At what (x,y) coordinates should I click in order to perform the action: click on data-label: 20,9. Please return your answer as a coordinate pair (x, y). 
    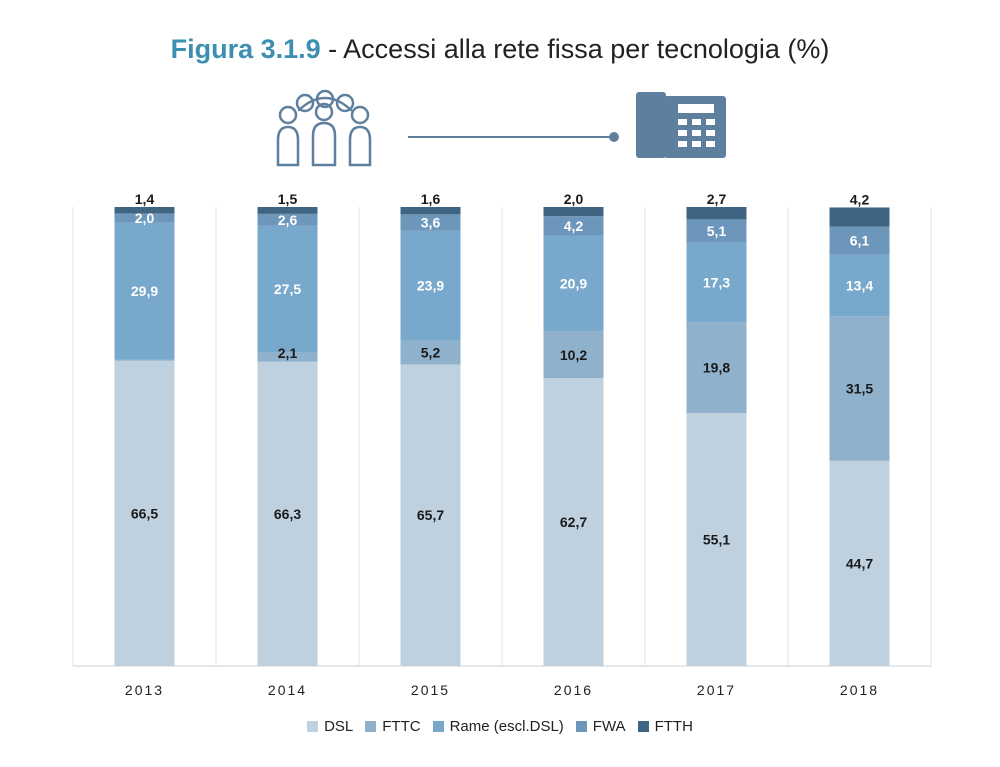
    Looking at the image, I should click on (573, 283).